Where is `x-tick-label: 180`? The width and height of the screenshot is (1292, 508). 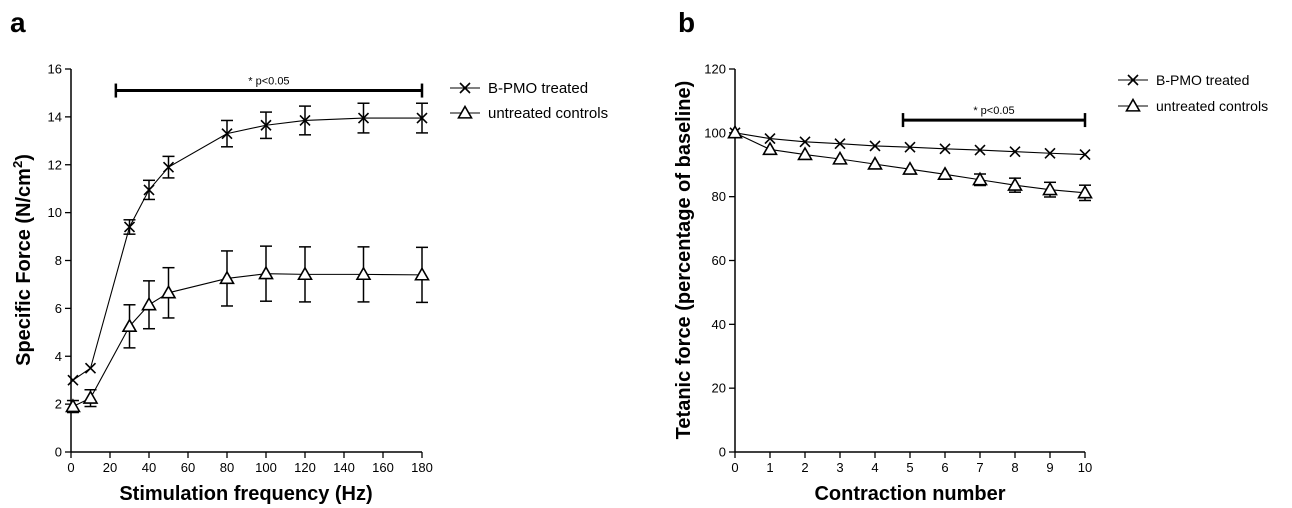
x-tick-label: 180 is located at coordinates (422, 467).